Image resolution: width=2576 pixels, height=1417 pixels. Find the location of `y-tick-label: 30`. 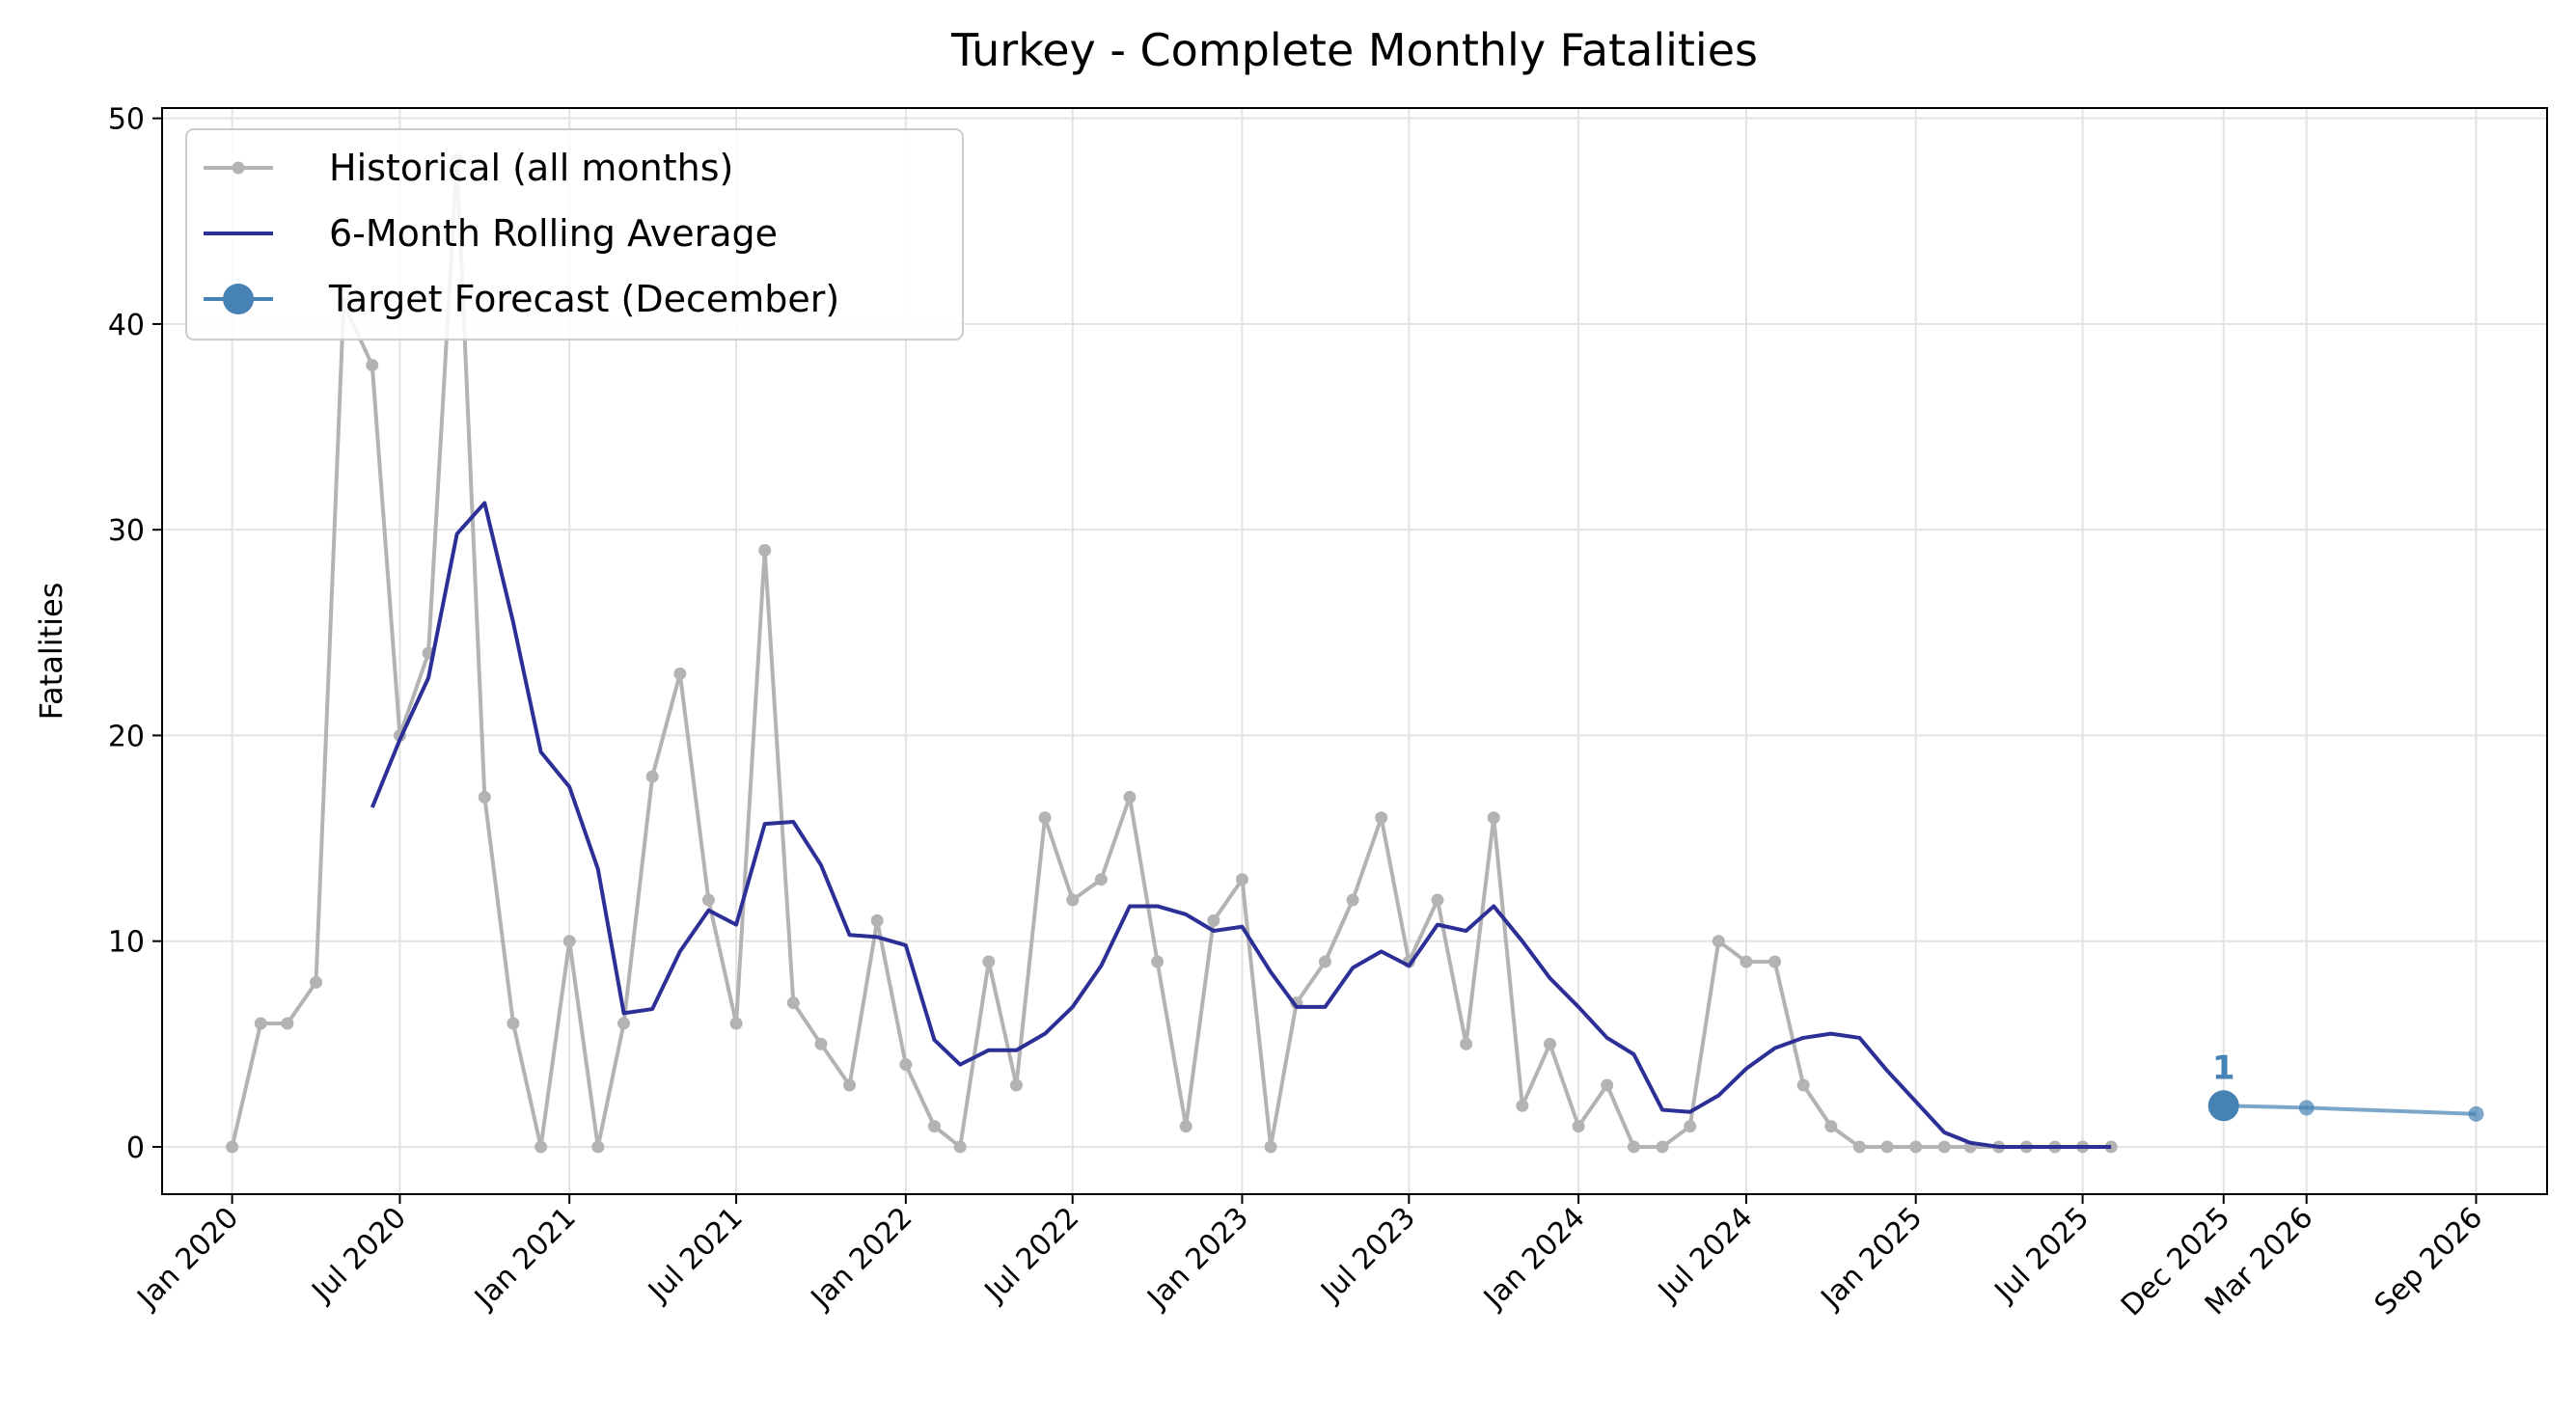

y-tick-label: 30 is located at coordinates (127, 531).